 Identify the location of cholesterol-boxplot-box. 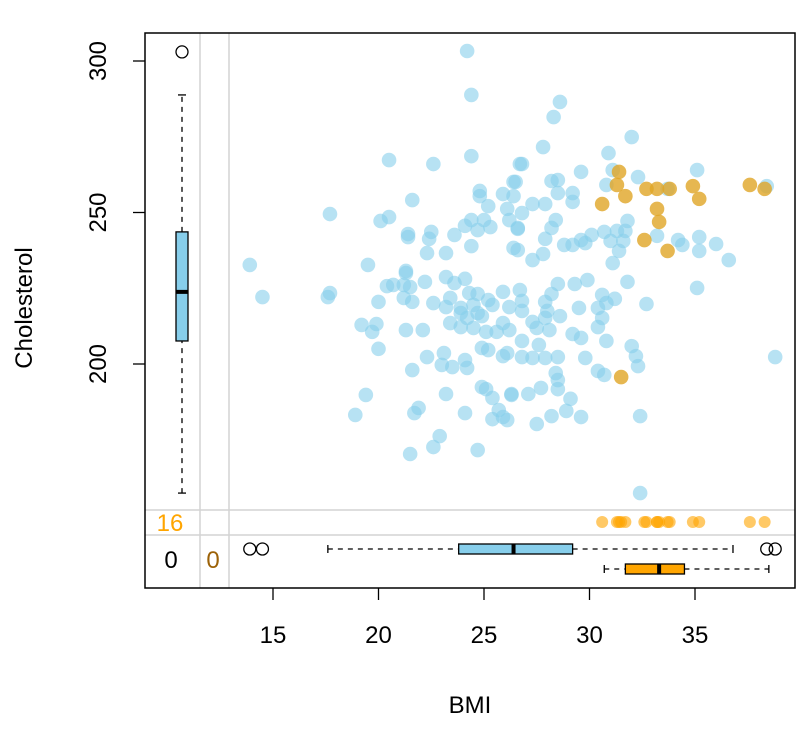
(182, 286).